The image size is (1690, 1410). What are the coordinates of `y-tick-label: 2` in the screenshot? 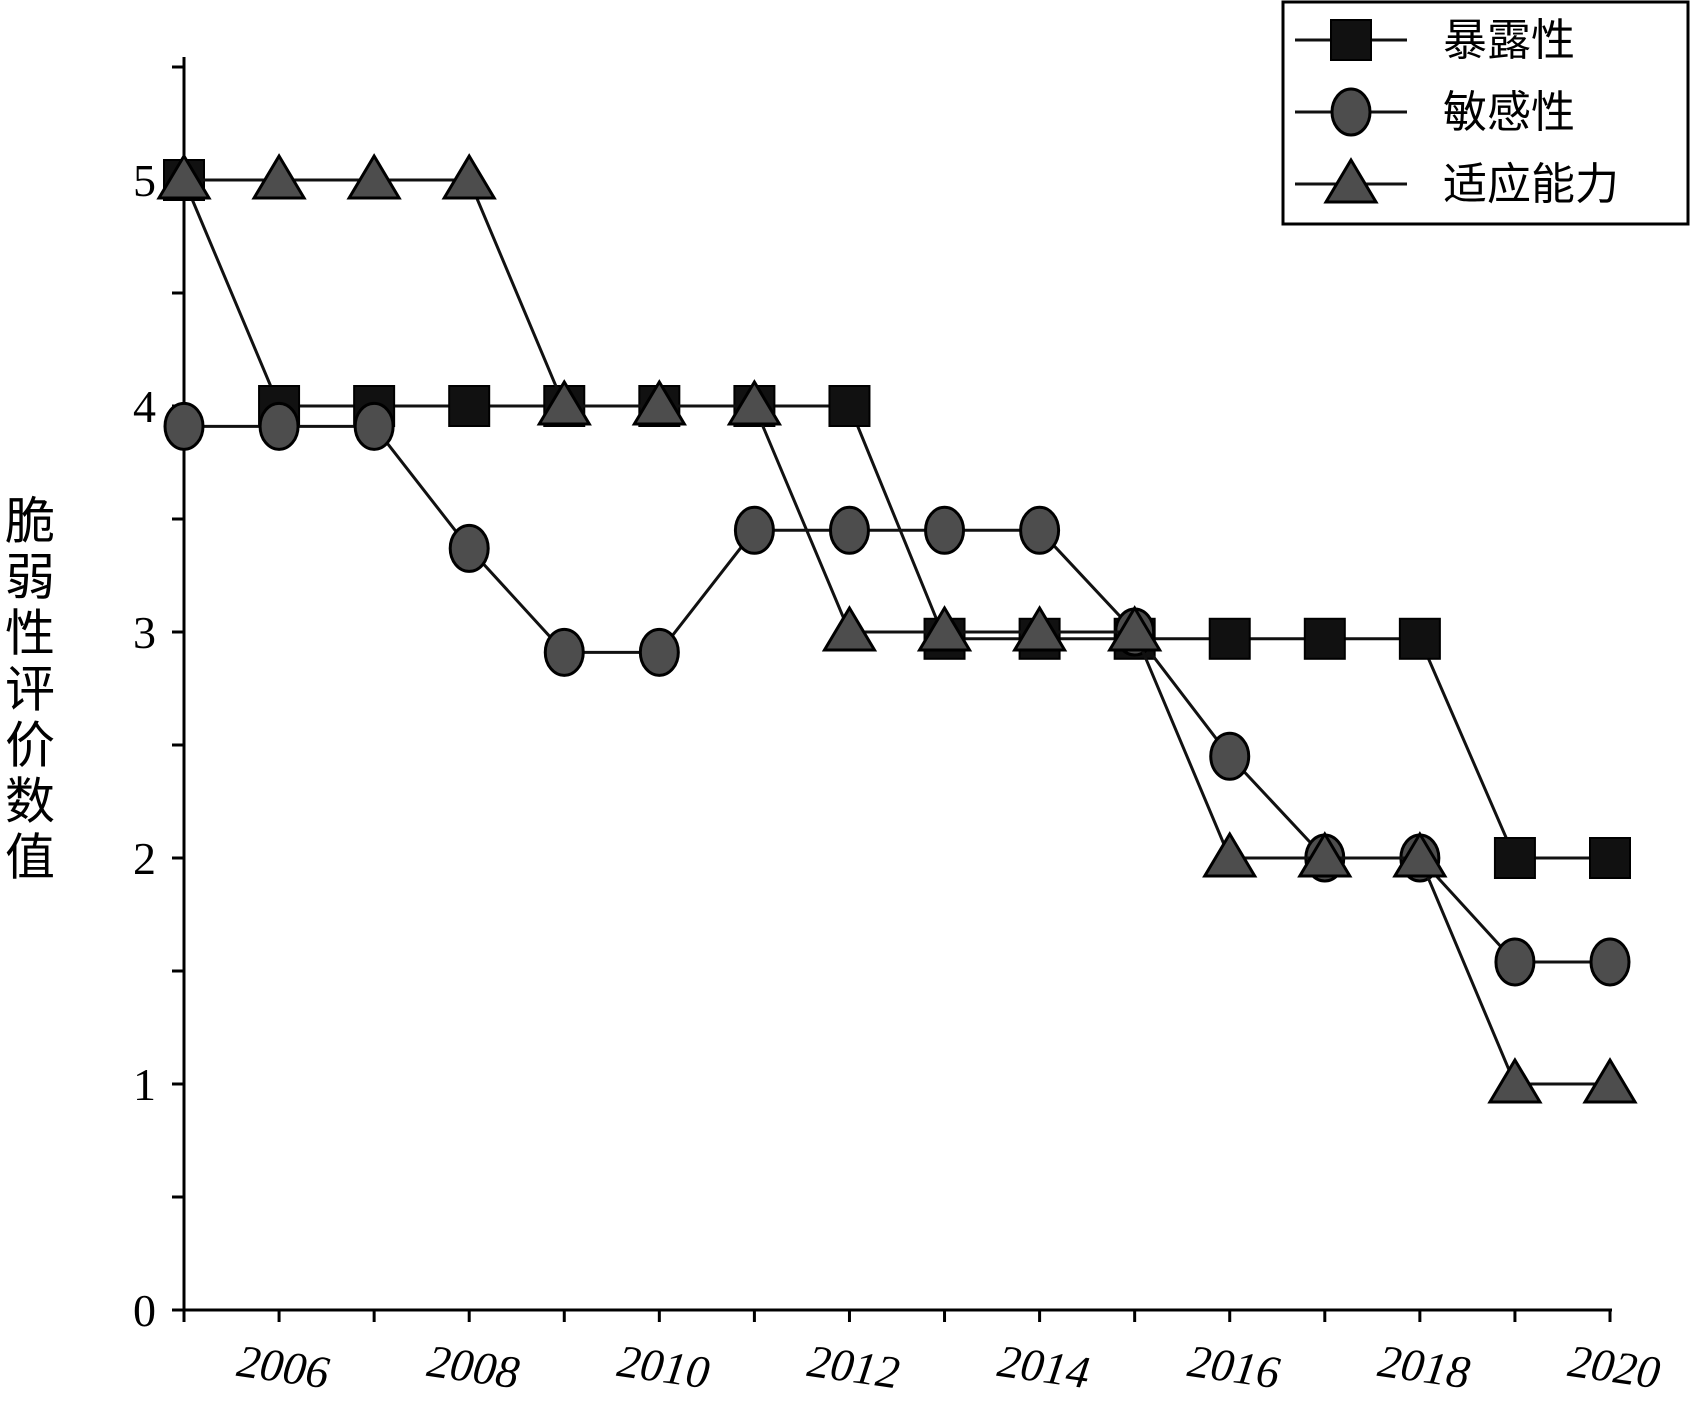 It's located at (144, 858).